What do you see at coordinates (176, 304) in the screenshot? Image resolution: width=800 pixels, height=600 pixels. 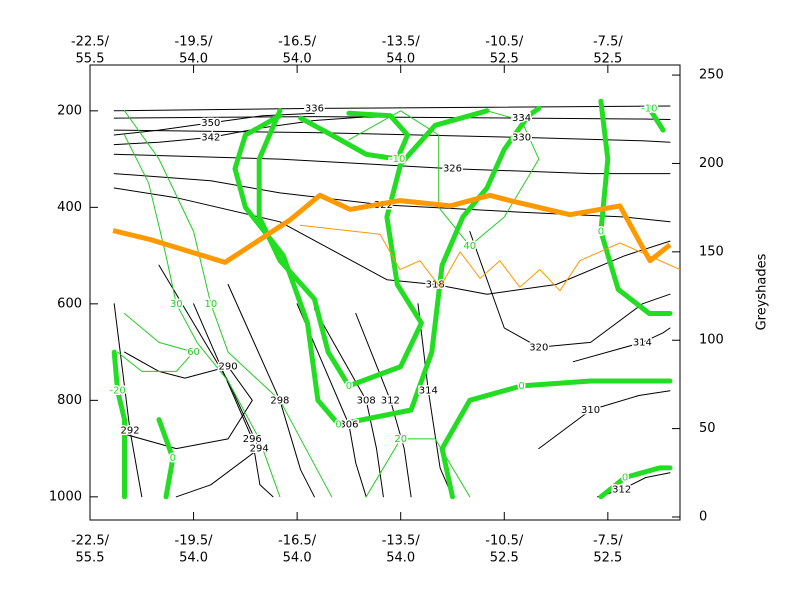 I see `contour-label: 30` at bounding box center [176, 304].